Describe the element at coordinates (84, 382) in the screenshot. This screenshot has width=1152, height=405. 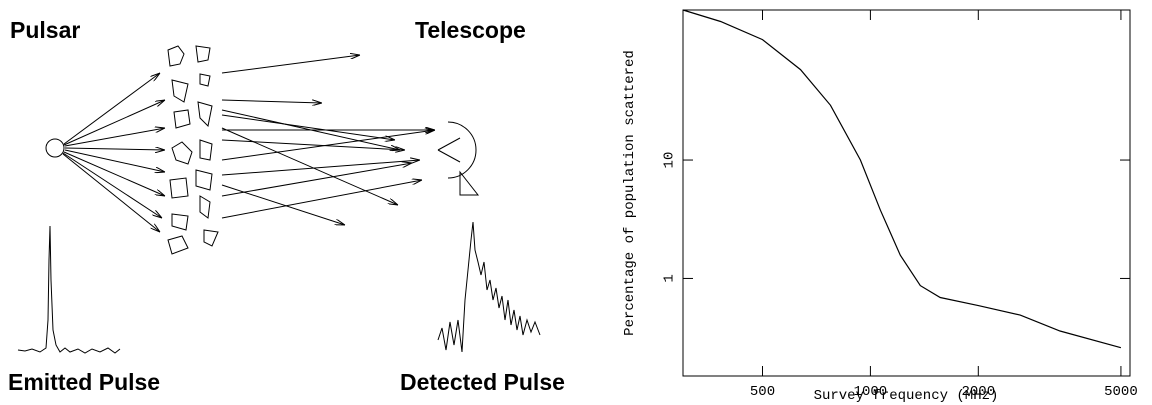
I see `emitted-label: Emitted Pulse` at that location.